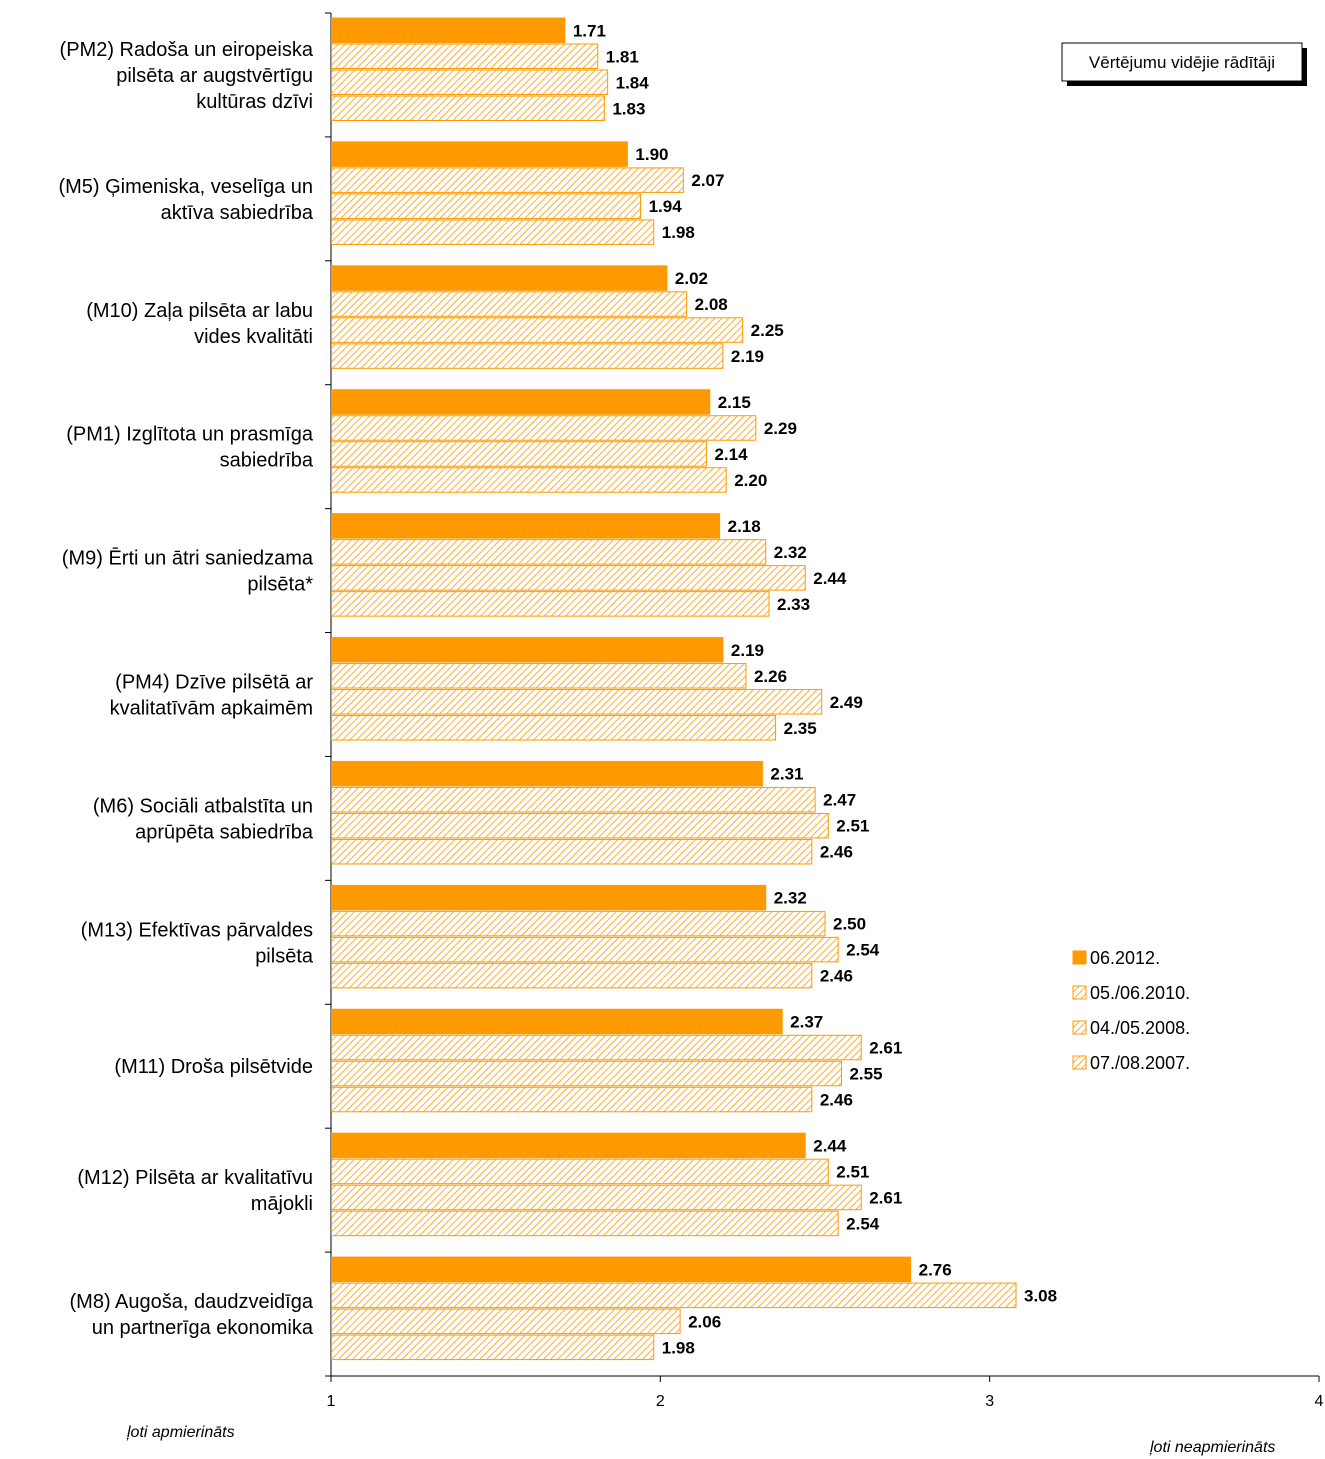  I want to click on category-label: (M11) Droša pilsētvide, so click(213, 1067).